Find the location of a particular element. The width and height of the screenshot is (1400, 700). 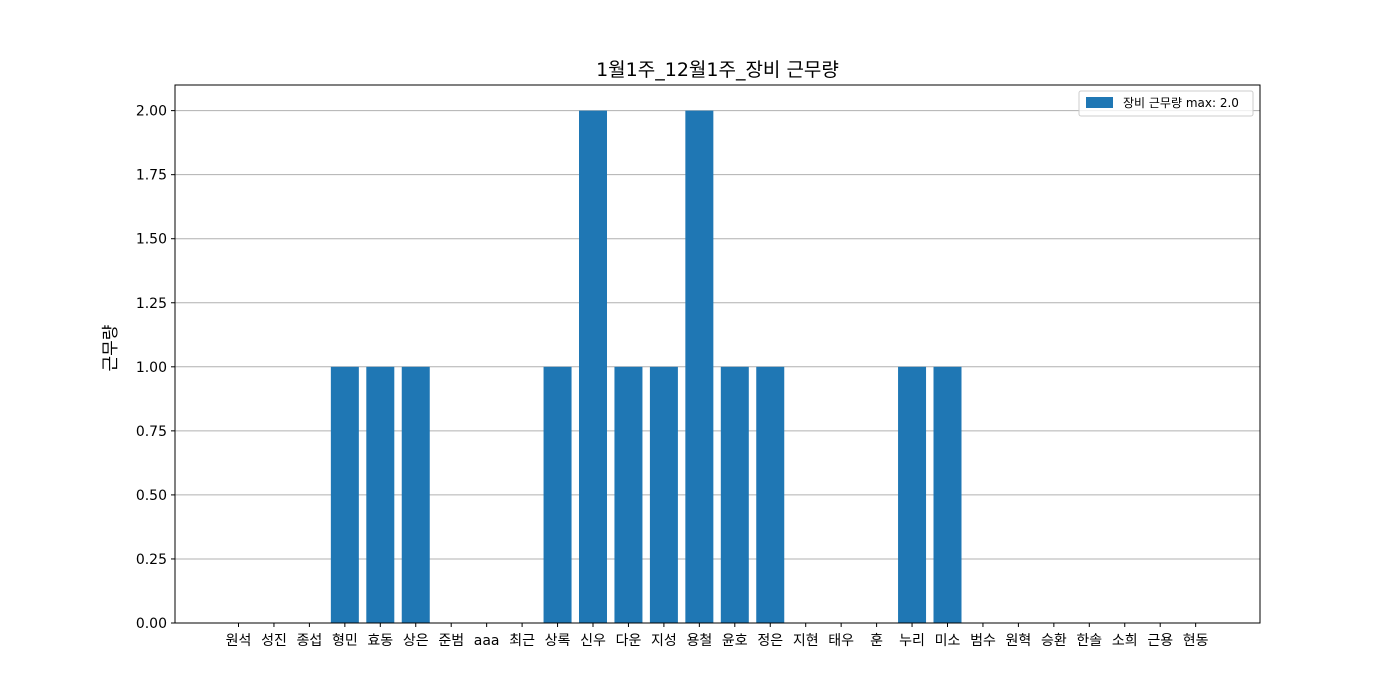

y-tick-label: 1.50 is located at coordinates (151, 240).